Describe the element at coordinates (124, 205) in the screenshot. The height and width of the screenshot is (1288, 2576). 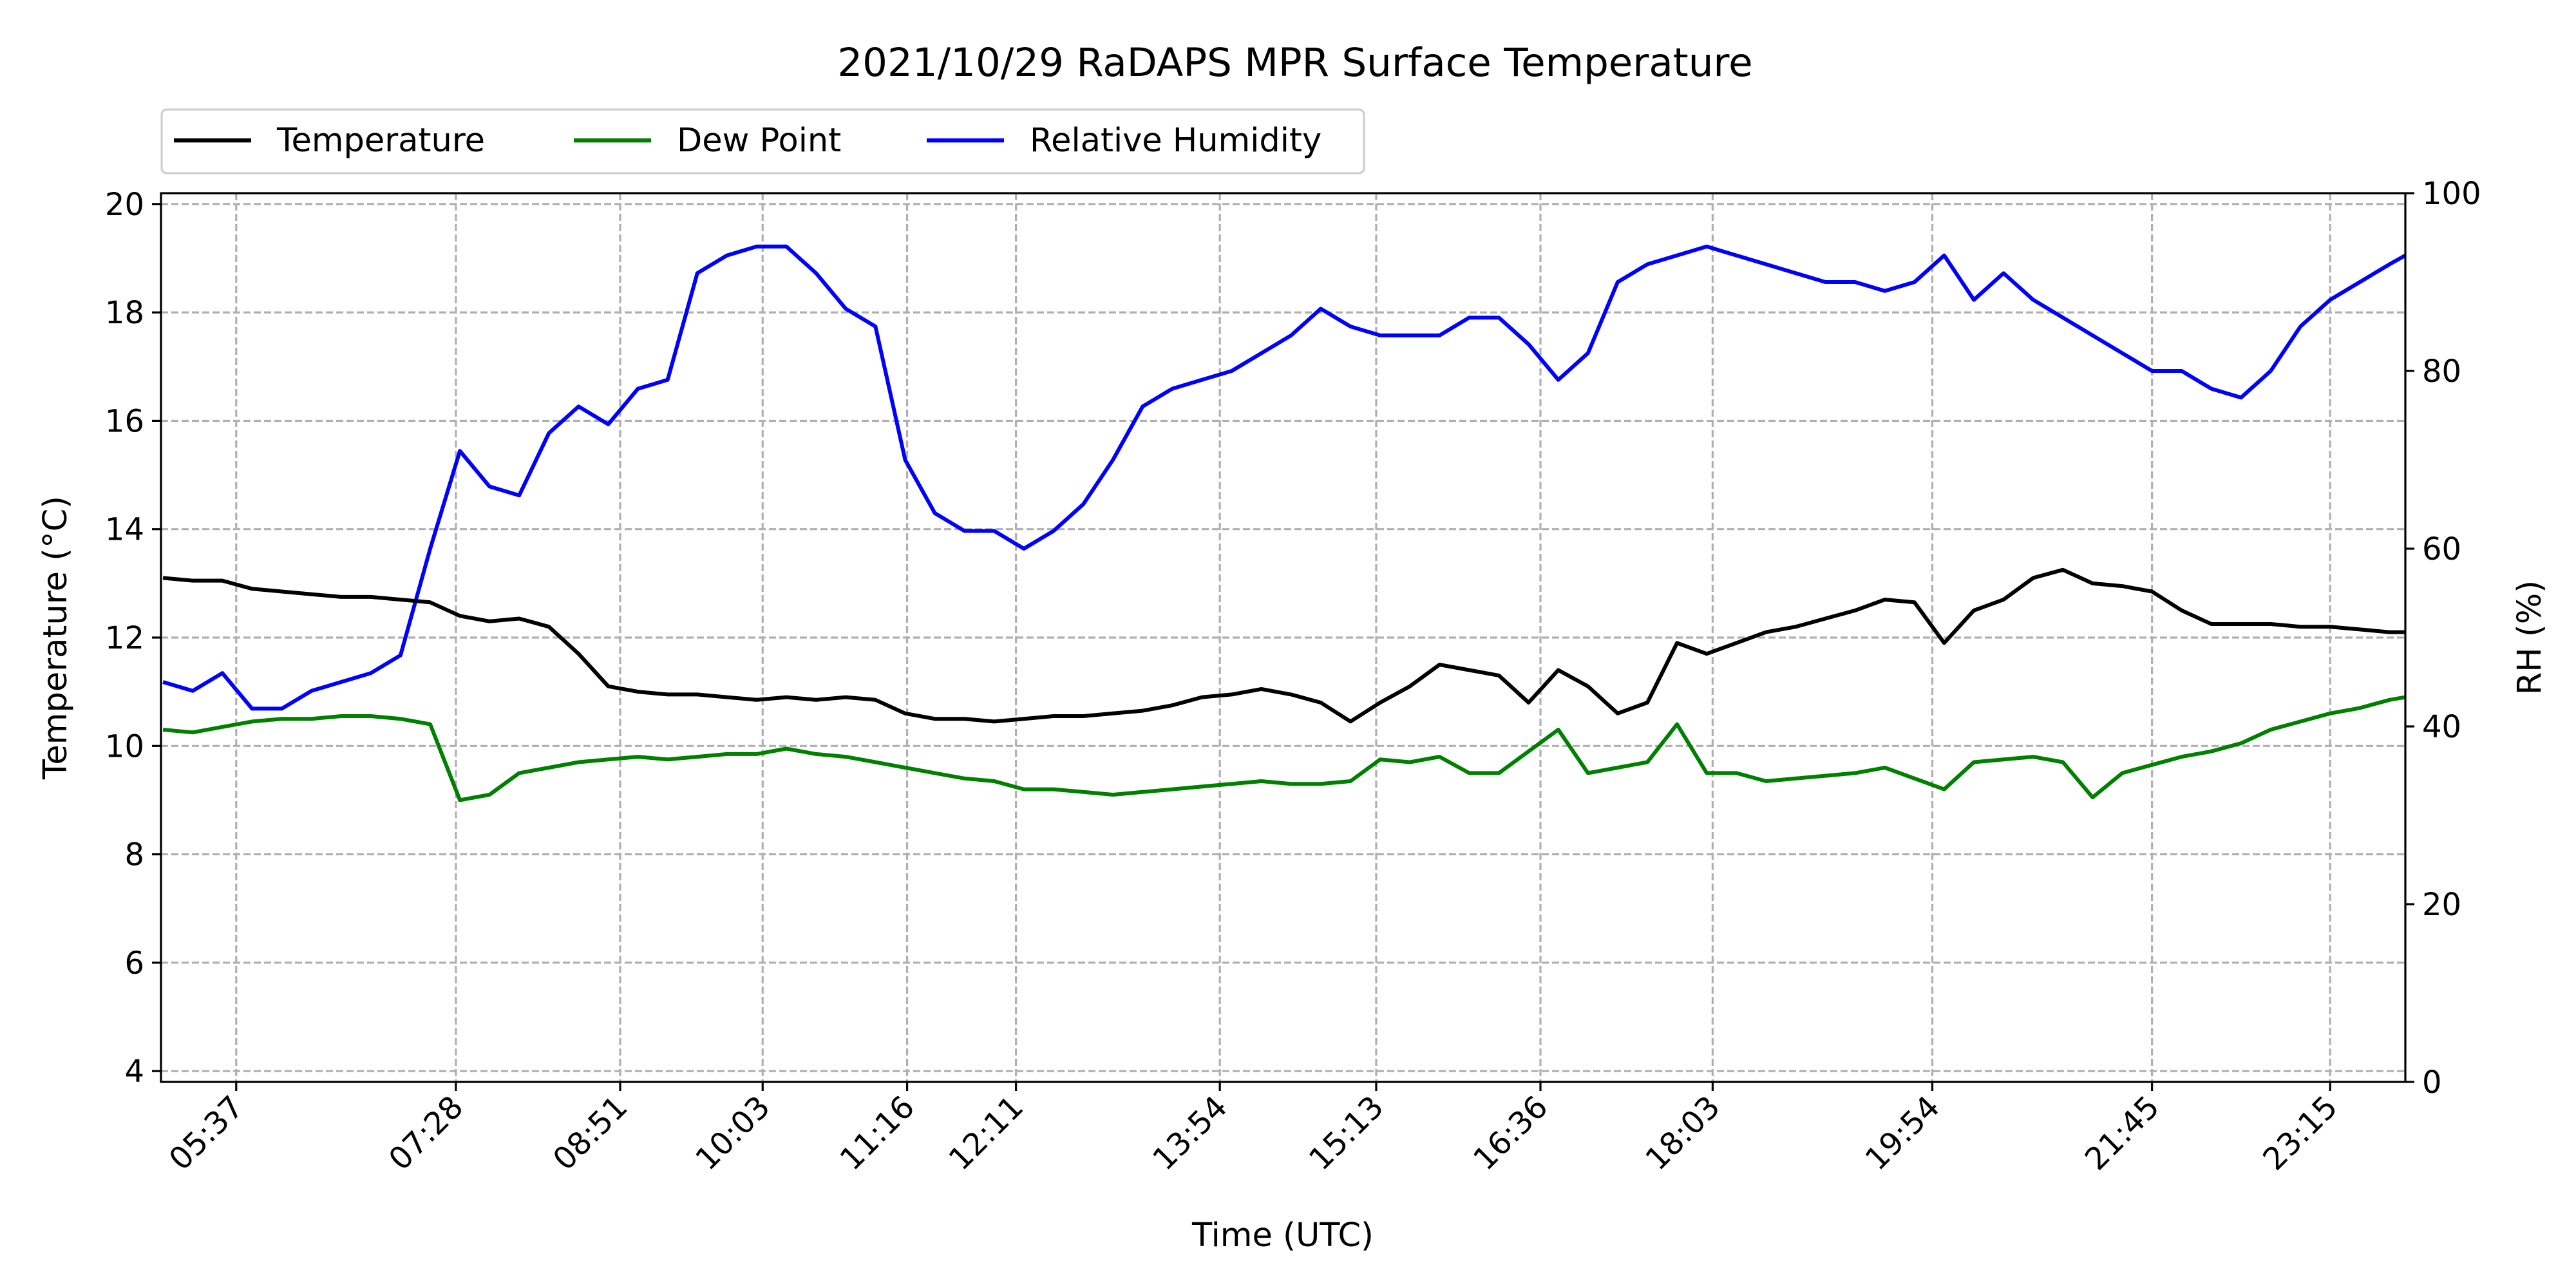
I see `y-tick-label: 20` at that location.